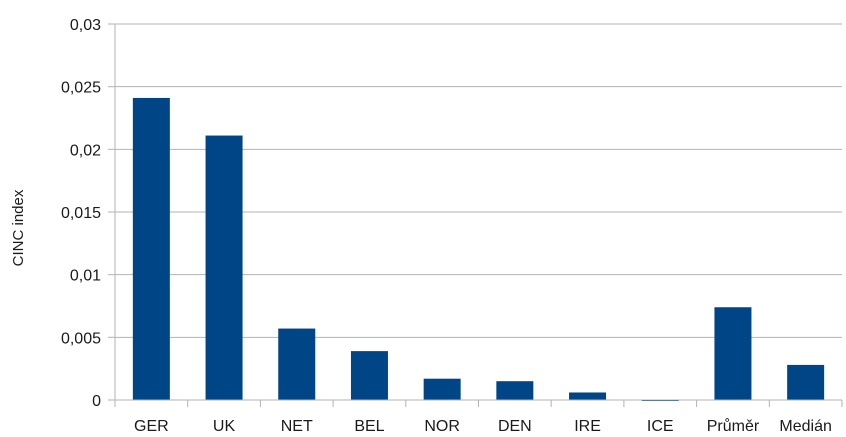 This screenshot has width=846, height=437. What do you see at coordinates (85, 276) in the screenshot?
I see `y-tick-label: 0,01` at bounding box center [85, 276].